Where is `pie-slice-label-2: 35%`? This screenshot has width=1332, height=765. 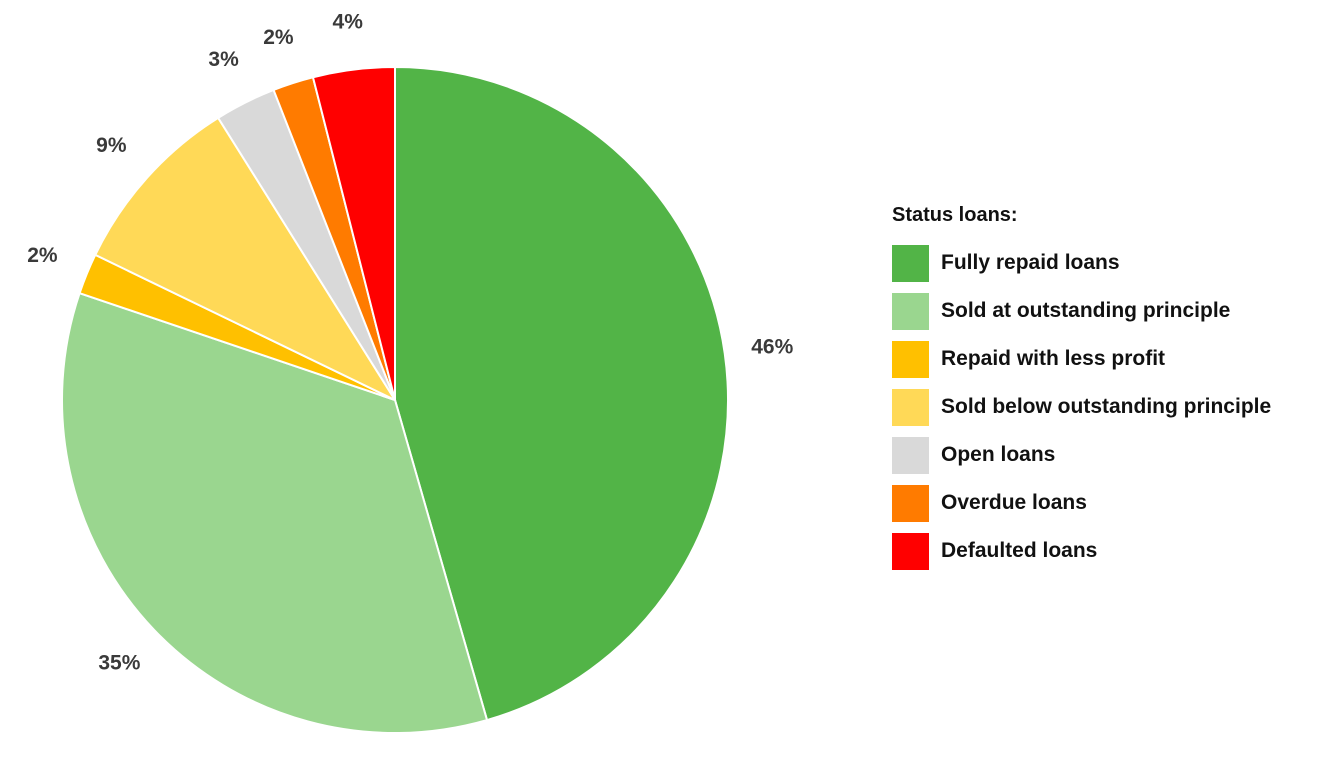
pie-slice-label-2: 35% is located at coordinates (119, 663).